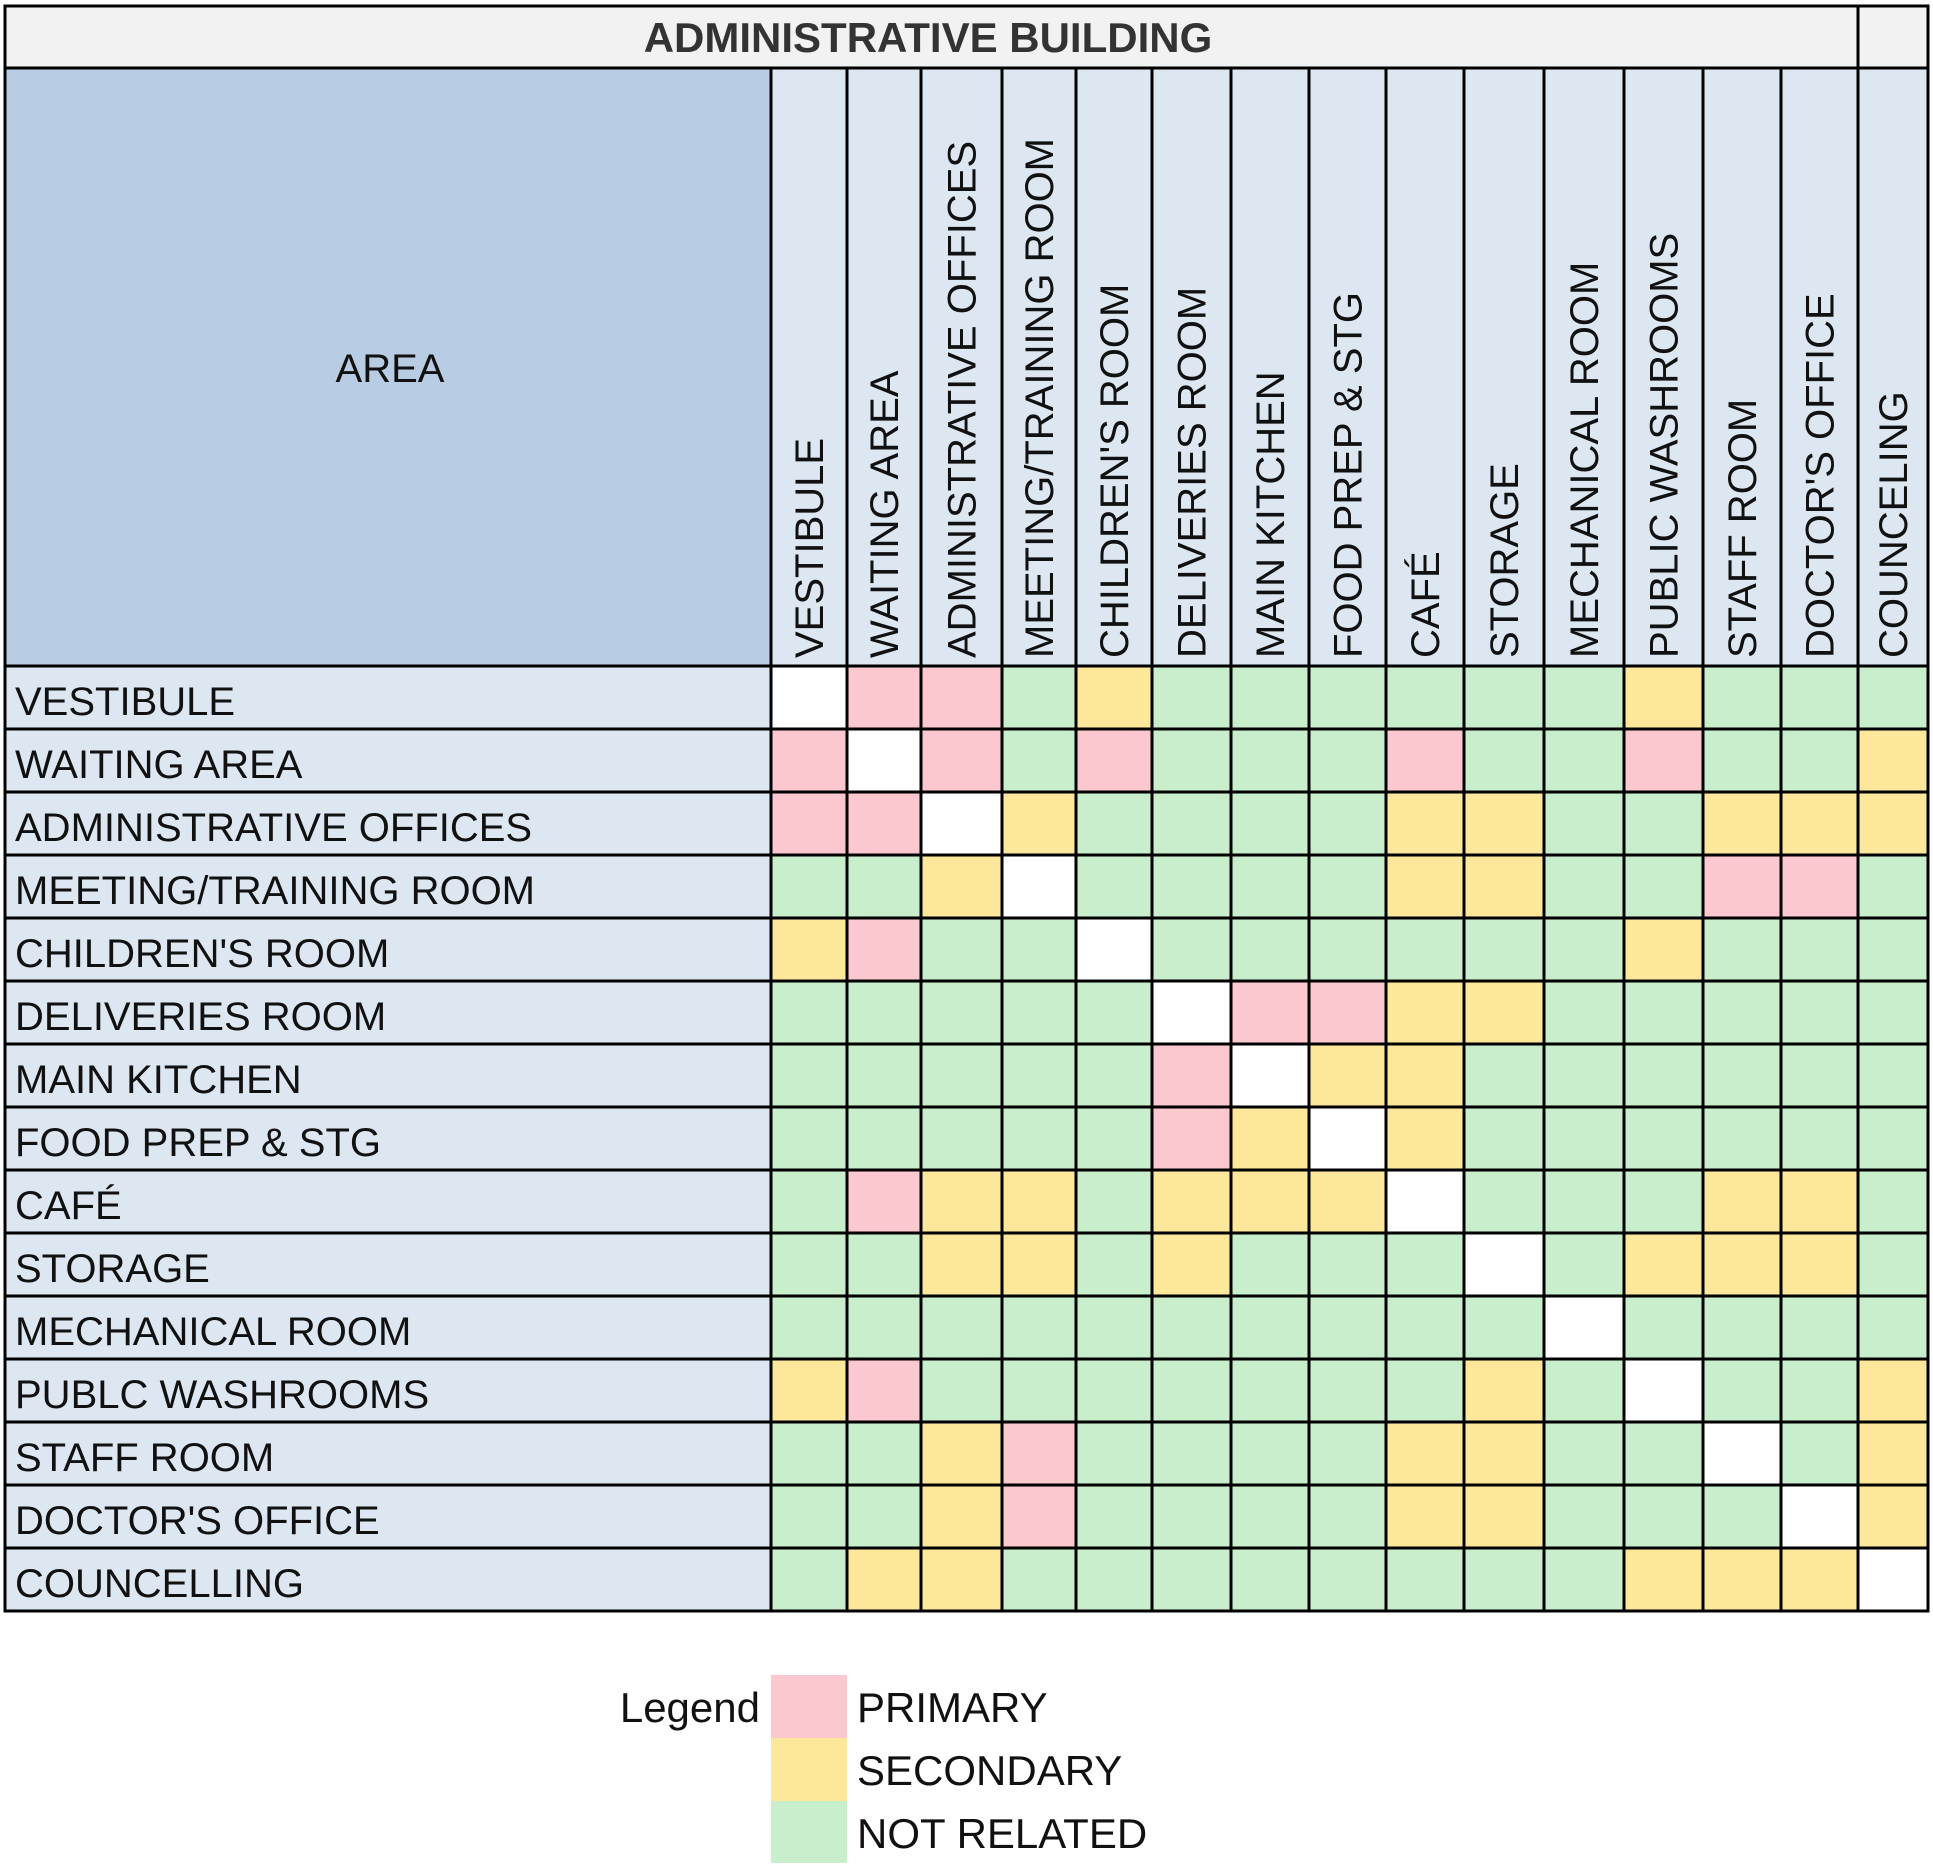 This screenshot has width=1933, height=1868. What do you see at coordinates (158, 1080) in the screenshot?
I see `row-header-label: MAIN KITCHEN` at bounding box center [158, 1080].